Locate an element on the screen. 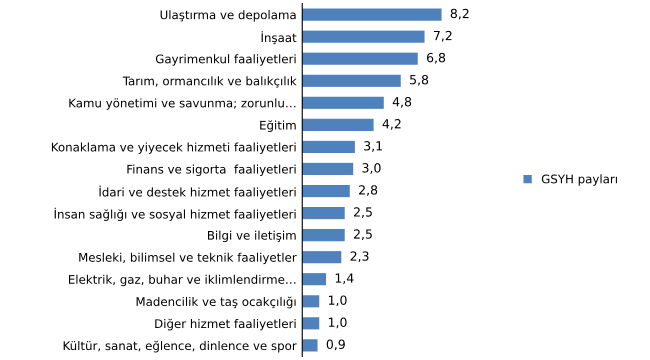 The height and width of the screenshot is (360, 650). data-label: 3,0 is located at coordinates (371, 168).